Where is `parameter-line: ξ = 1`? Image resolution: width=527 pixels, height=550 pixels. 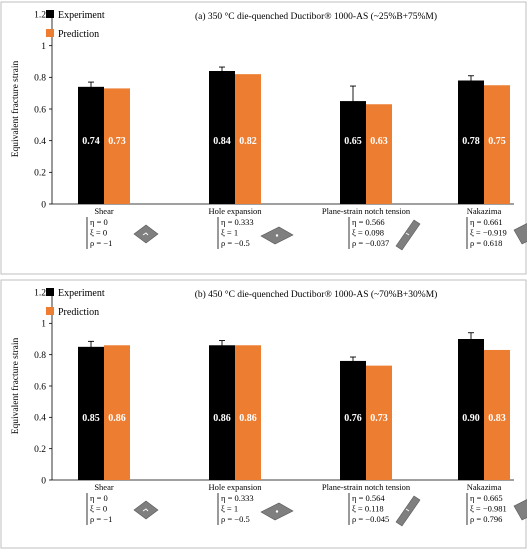
parameter-line: ξ = 1 is located at coordinates (229, 509).